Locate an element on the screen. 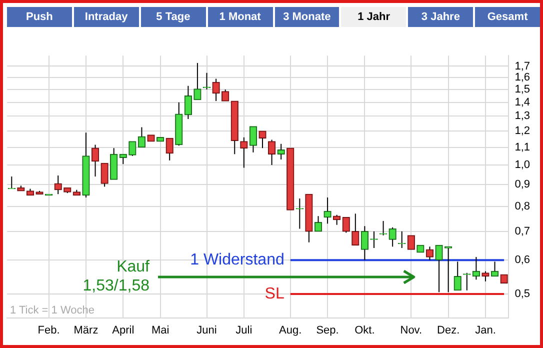 The image size is (543, 348). text: Gesamt is located at coordinates (507, 17).